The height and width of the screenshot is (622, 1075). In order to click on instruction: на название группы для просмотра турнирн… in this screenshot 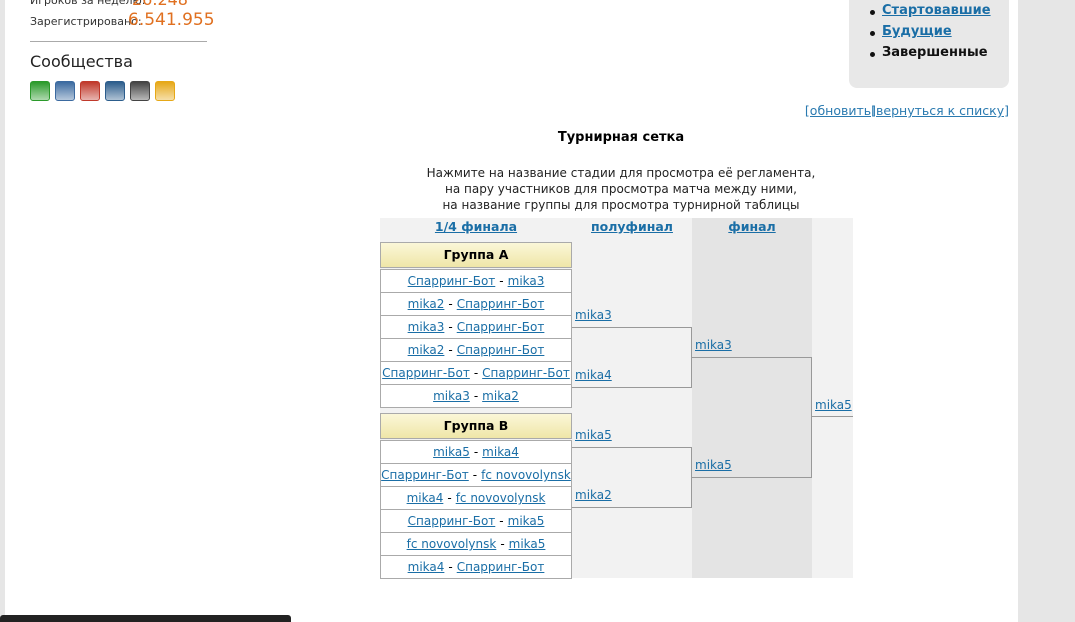, I will do `click(621, 205)`.